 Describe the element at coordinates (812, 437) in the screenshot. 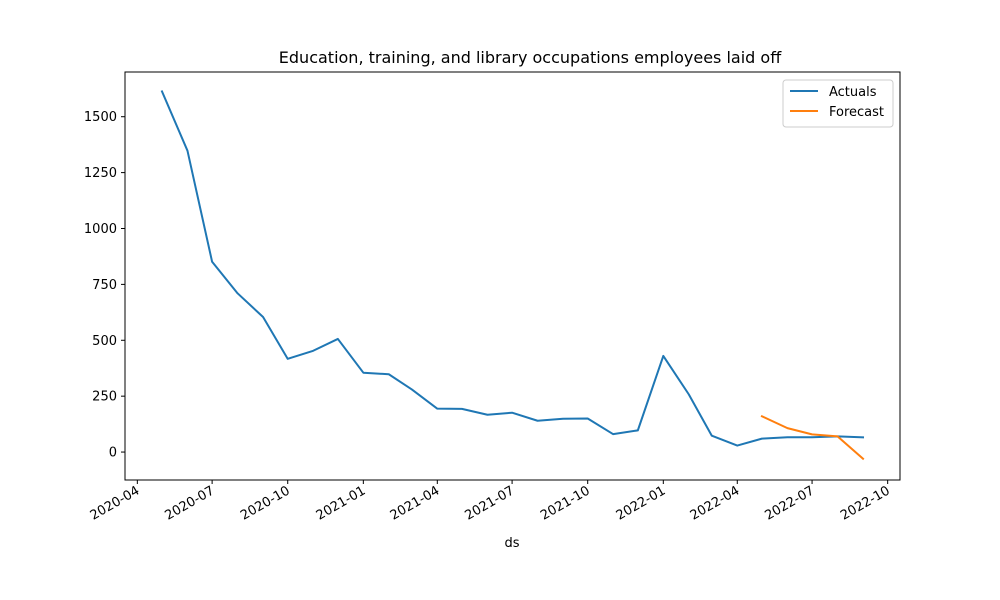

I see `series-line-forecast` at that location.